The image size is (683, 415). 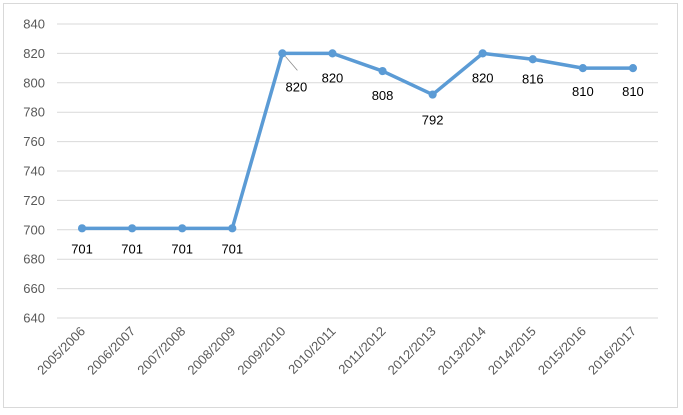 What do you see at coordinates (211, 351) in the screenshot?
I see `x-tick-label: 2008/2009` at bounding box center [211, 351].